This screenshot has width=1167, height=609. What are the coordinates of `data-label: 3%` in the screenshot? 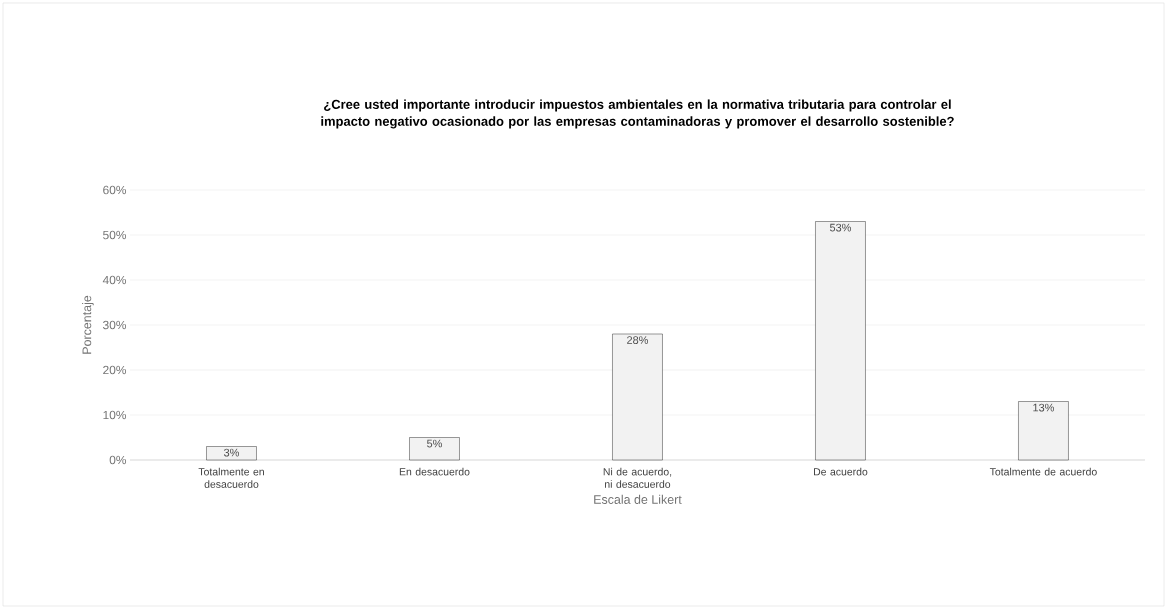 It's located at (232, 452).